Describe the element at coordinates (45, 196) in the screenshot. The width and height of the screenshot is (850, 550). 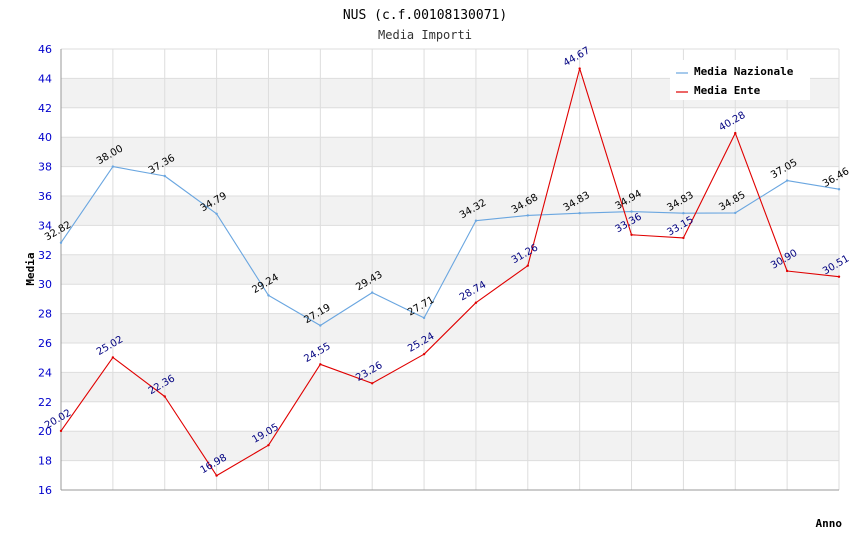
I see `y-tick-label: 36` at that location.